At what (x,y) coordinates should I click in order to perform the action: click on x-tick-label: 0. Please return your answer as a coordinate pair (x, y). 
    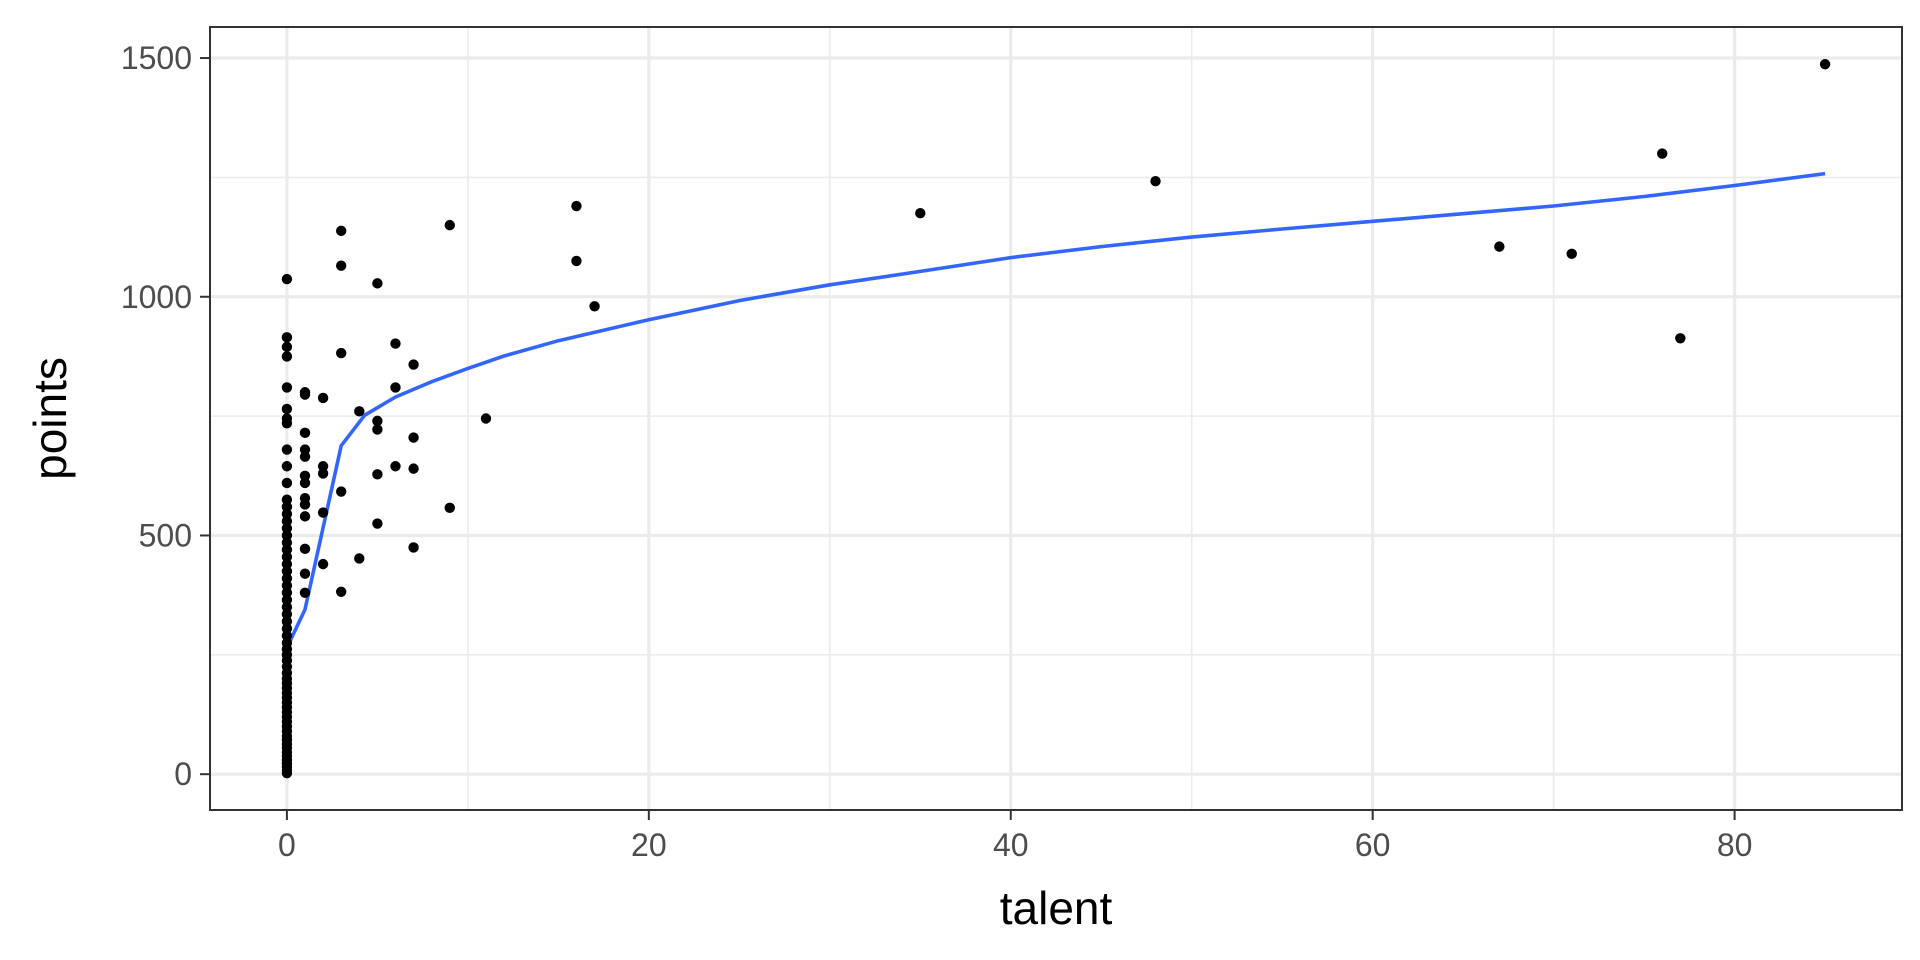
    Looking at the image, I should click on (287, 845).